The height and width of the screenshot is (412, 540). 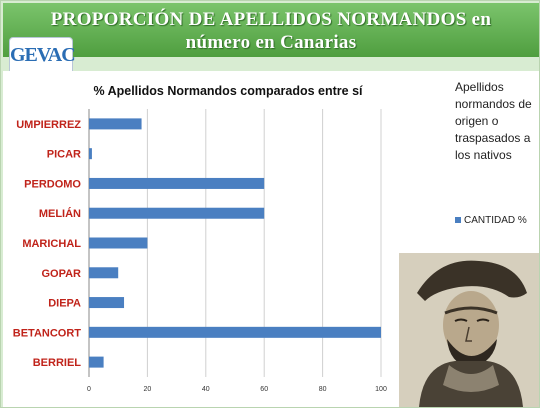 I want to click on bar-gopar, so click(x=104, y=273).